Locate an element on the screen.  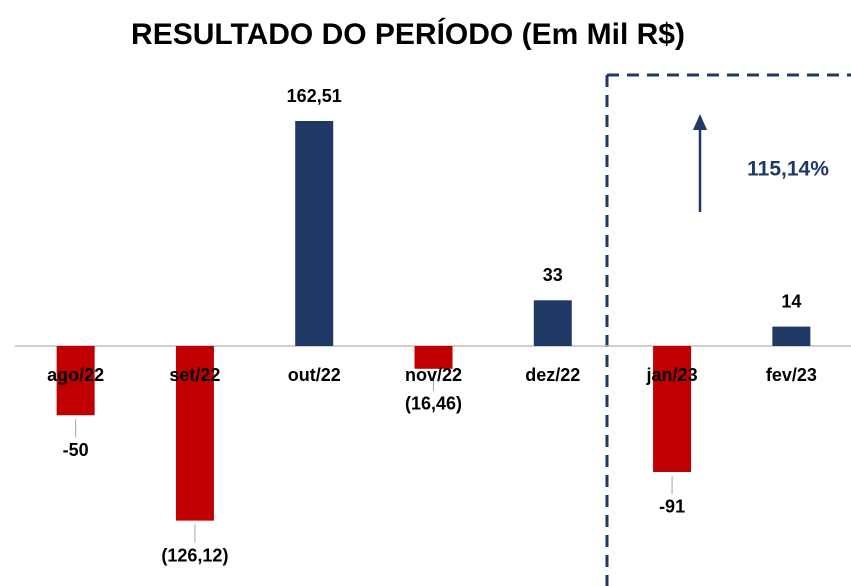
x-tick-label: ago/22 is located at coordinates (75, 375).